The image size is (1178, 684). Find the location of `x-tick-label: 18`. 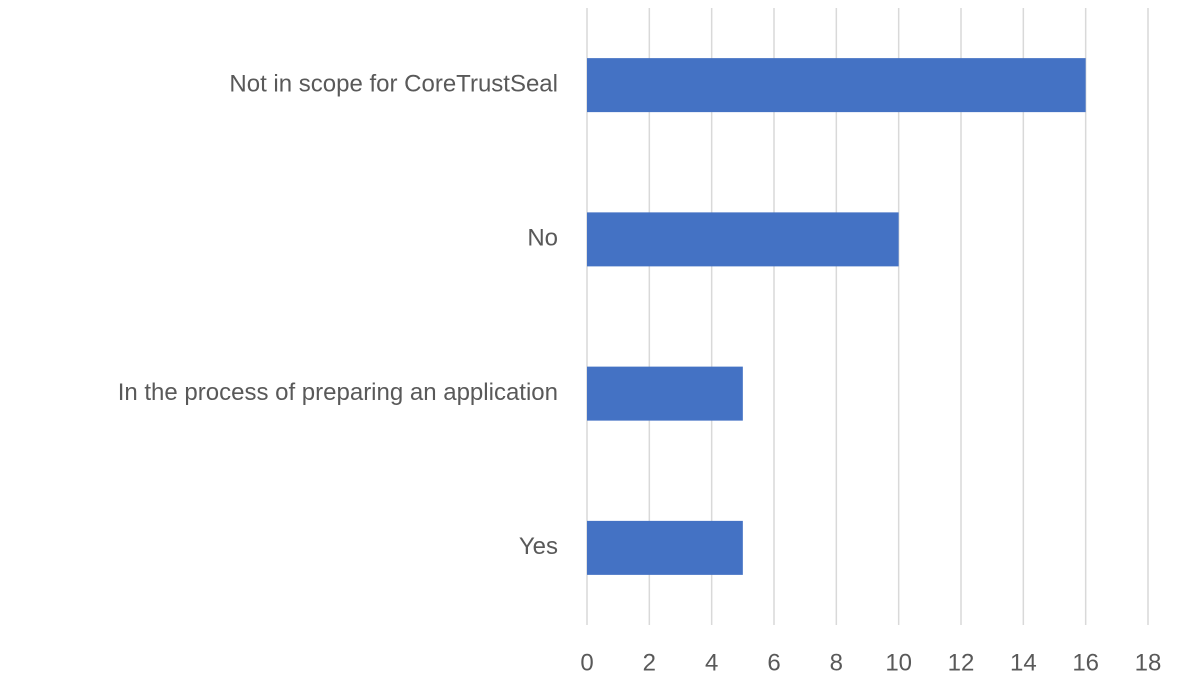

x-tick-label: 18 is located at coordinates (1148, 662).